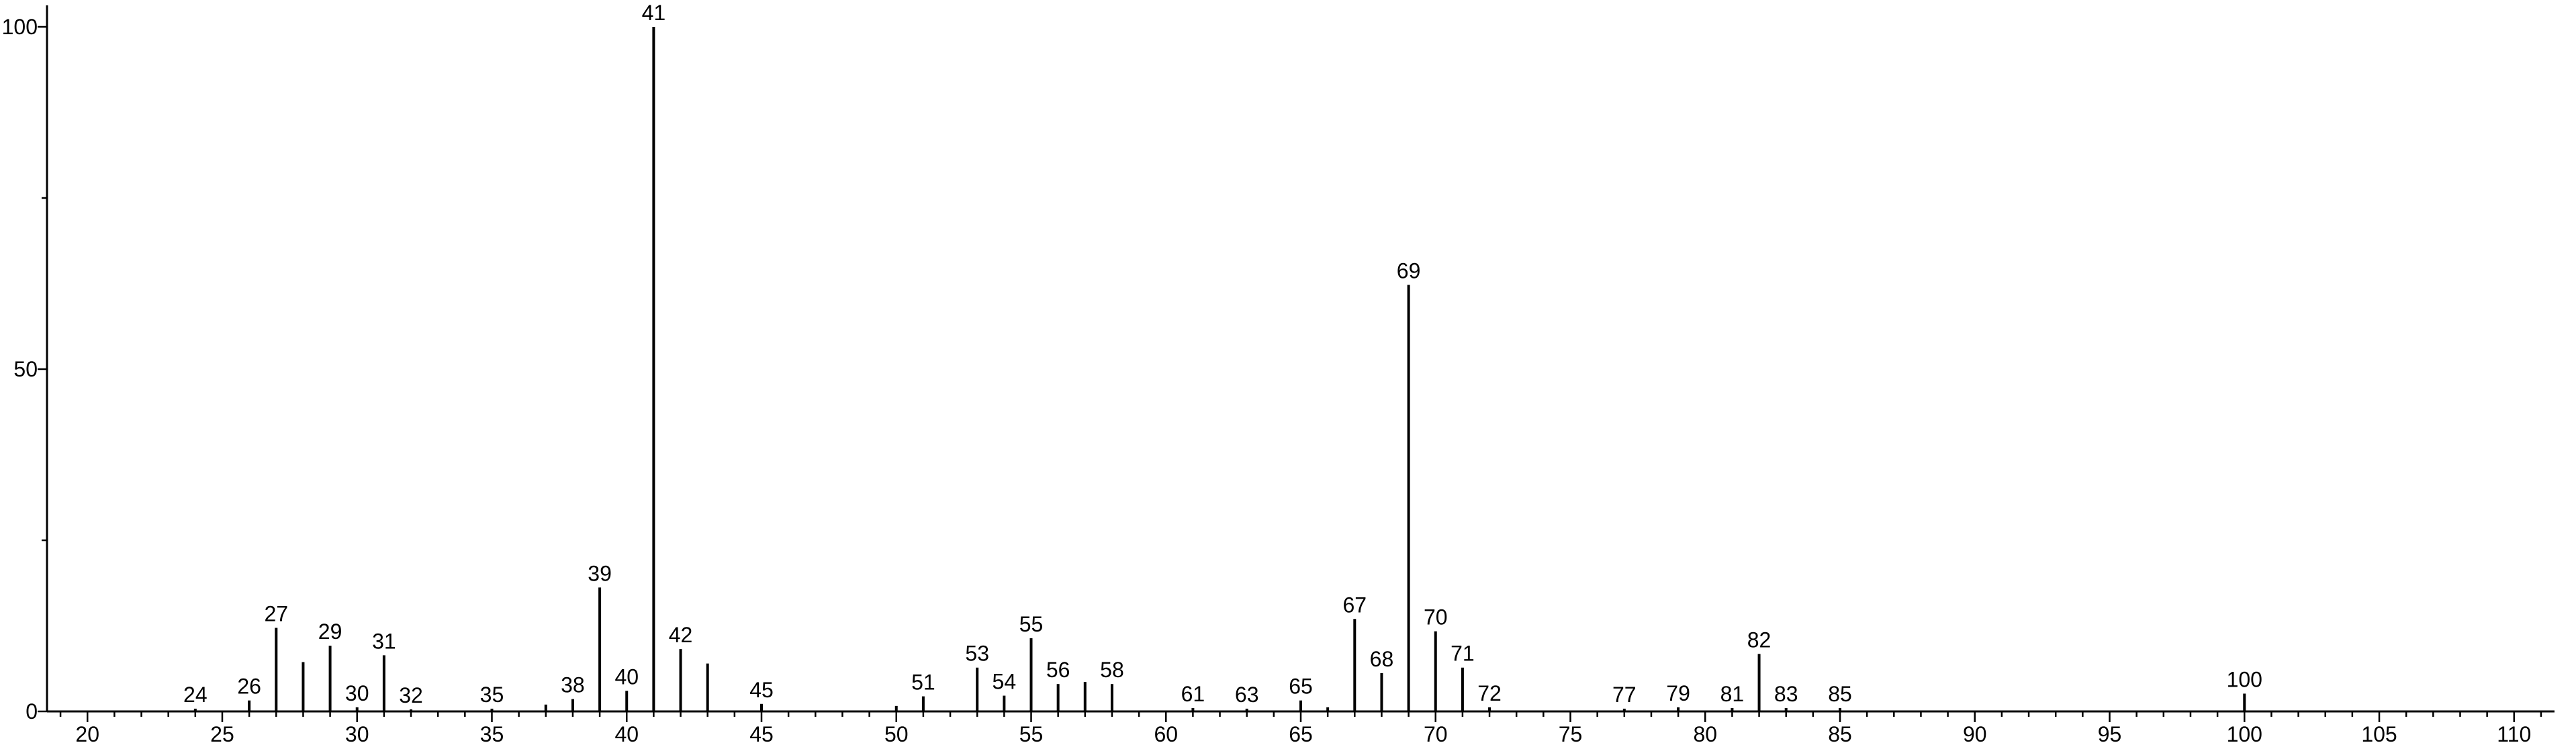 Image resolution: width=2576 pixels, height=749 pixels. I want to click on x-tick-label: 30, so click(357, 734).